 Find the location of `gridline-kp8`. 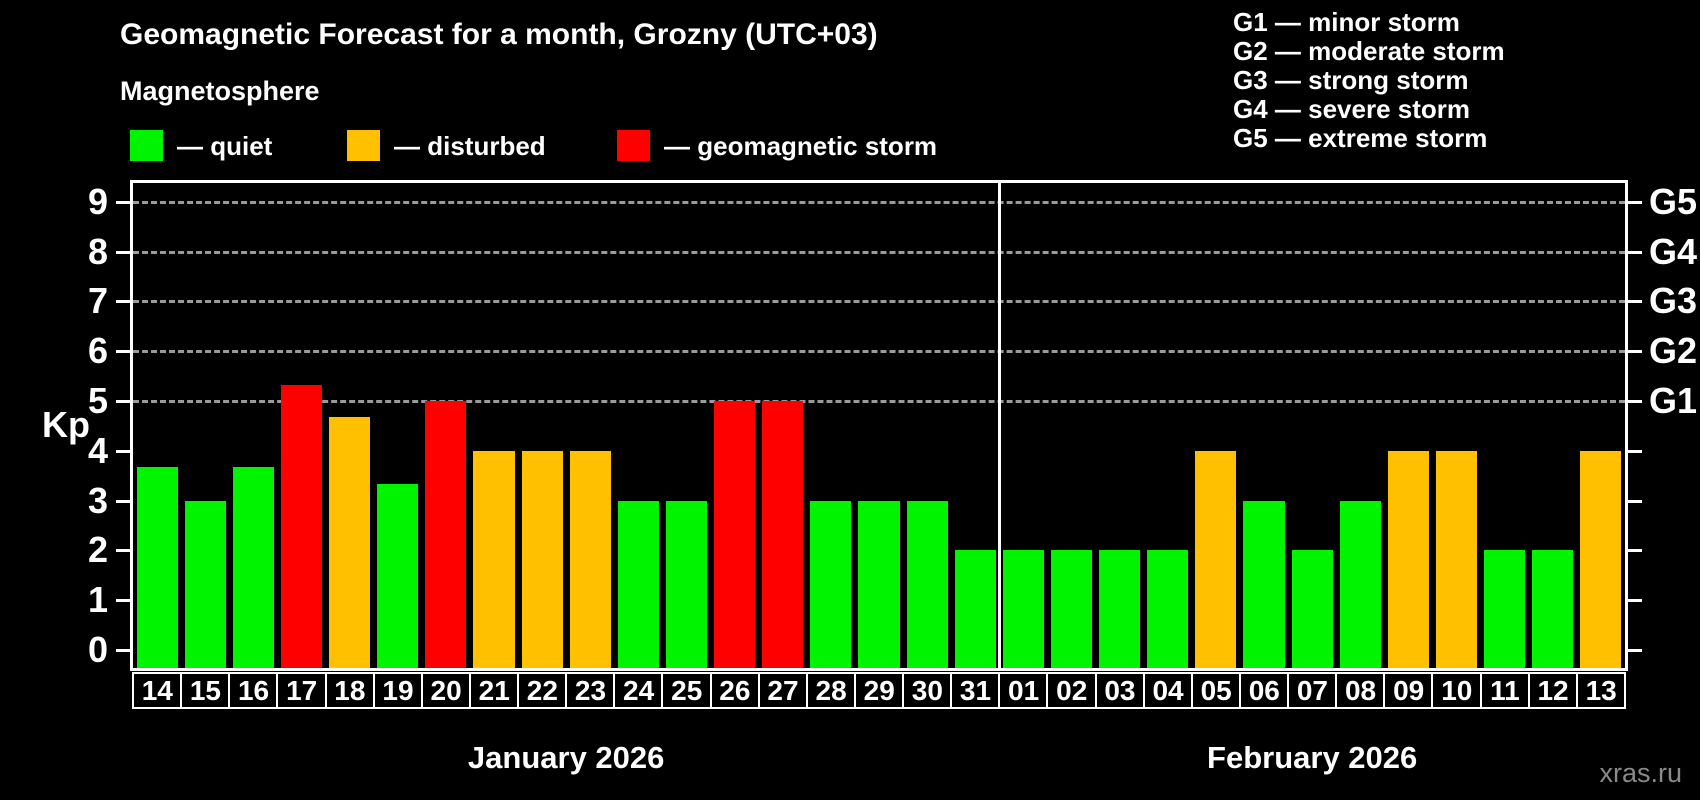

gridline-kp8 is located at coordinates (879, 252).